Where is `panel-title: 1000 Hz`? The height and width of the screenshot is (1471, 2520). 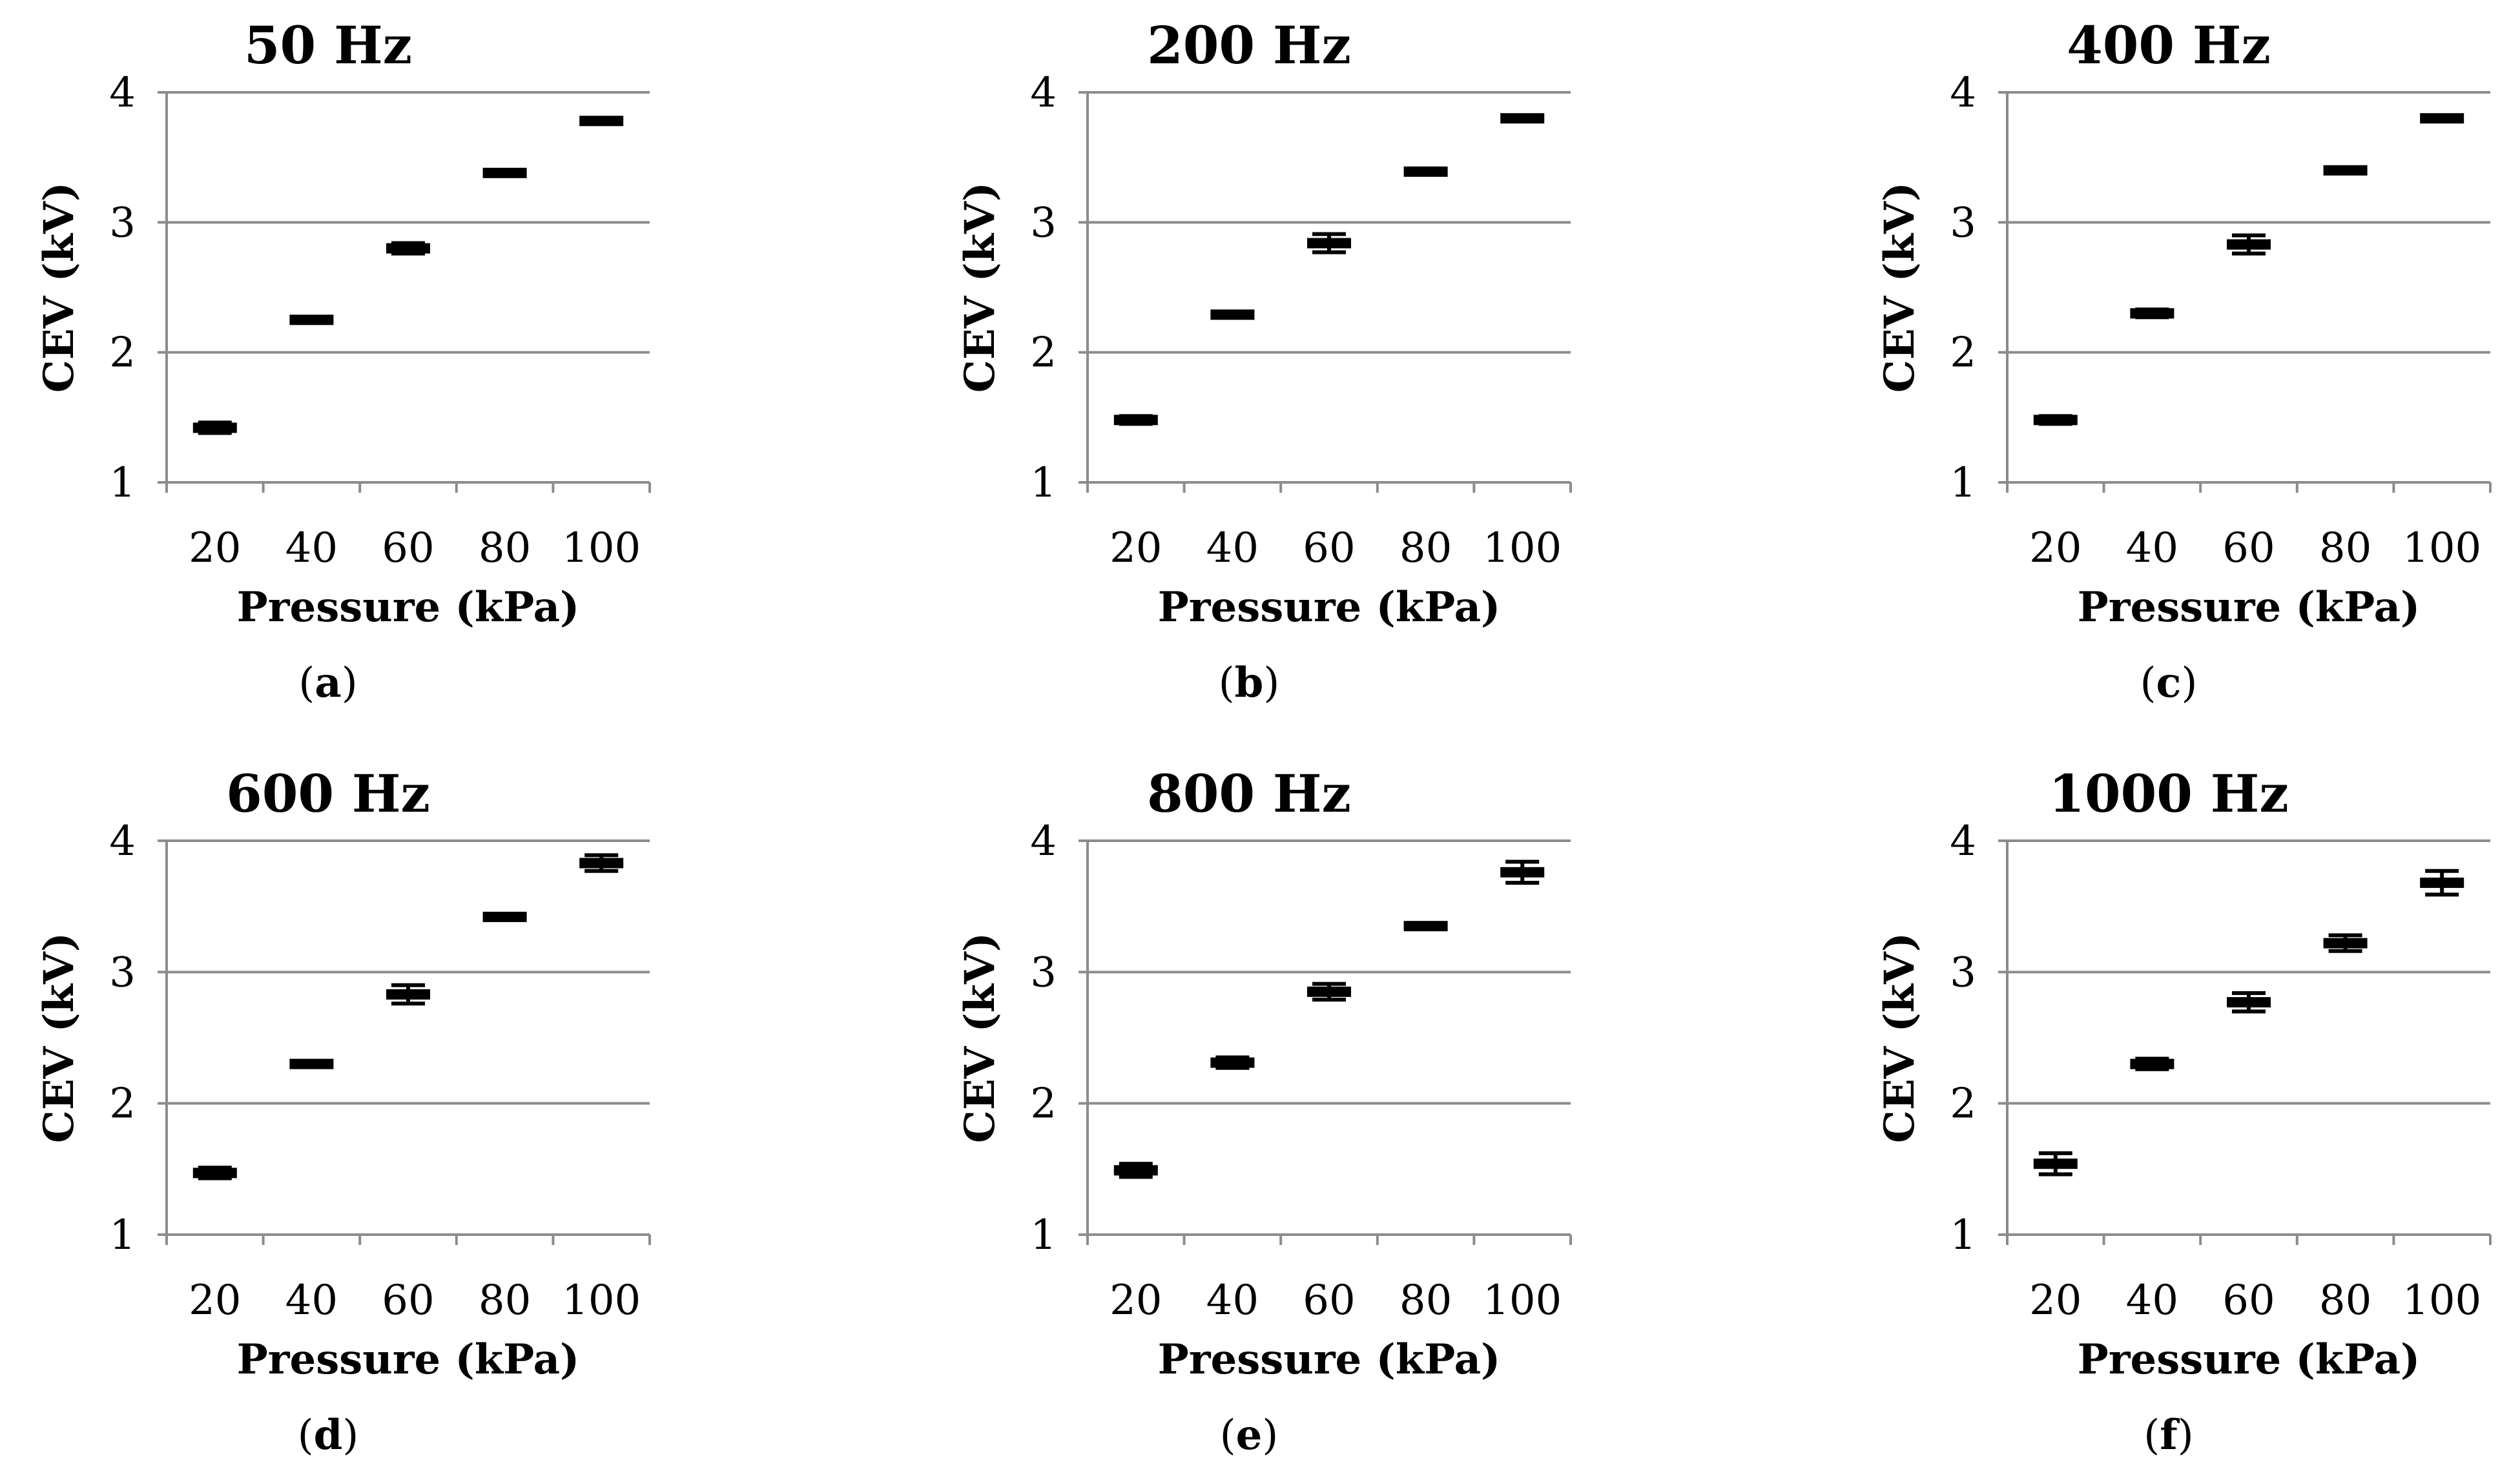 panel-title: 1000 Hz is located at coordinates (2169, 793).